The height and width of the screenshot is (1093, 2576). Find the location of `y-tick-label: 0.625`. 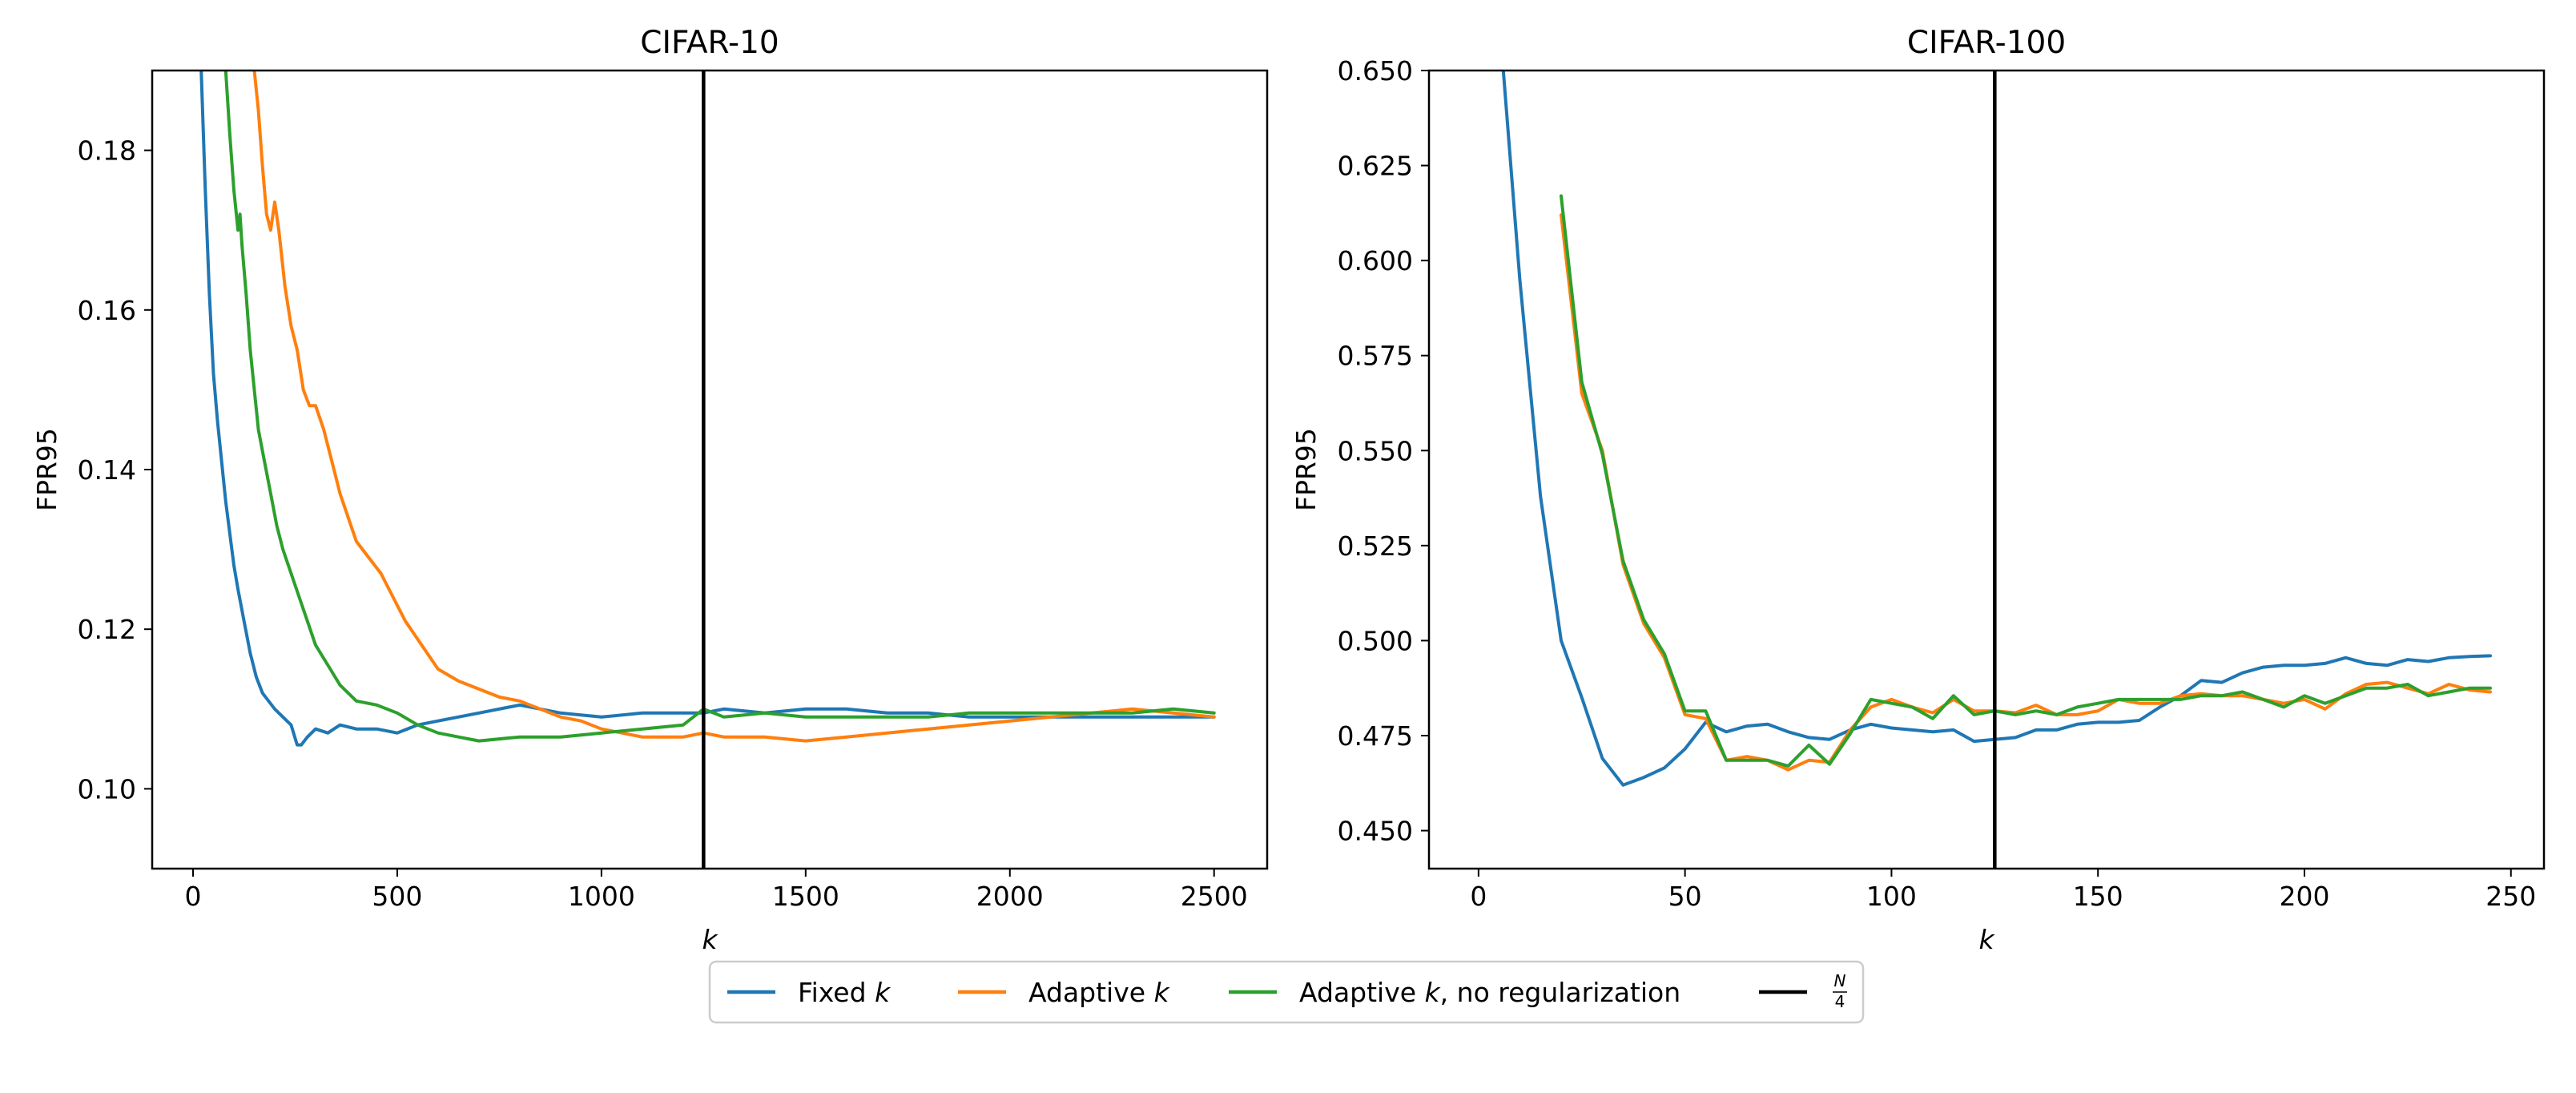

y-tick-label: 0.625 is located at coordinates (1376, 166).